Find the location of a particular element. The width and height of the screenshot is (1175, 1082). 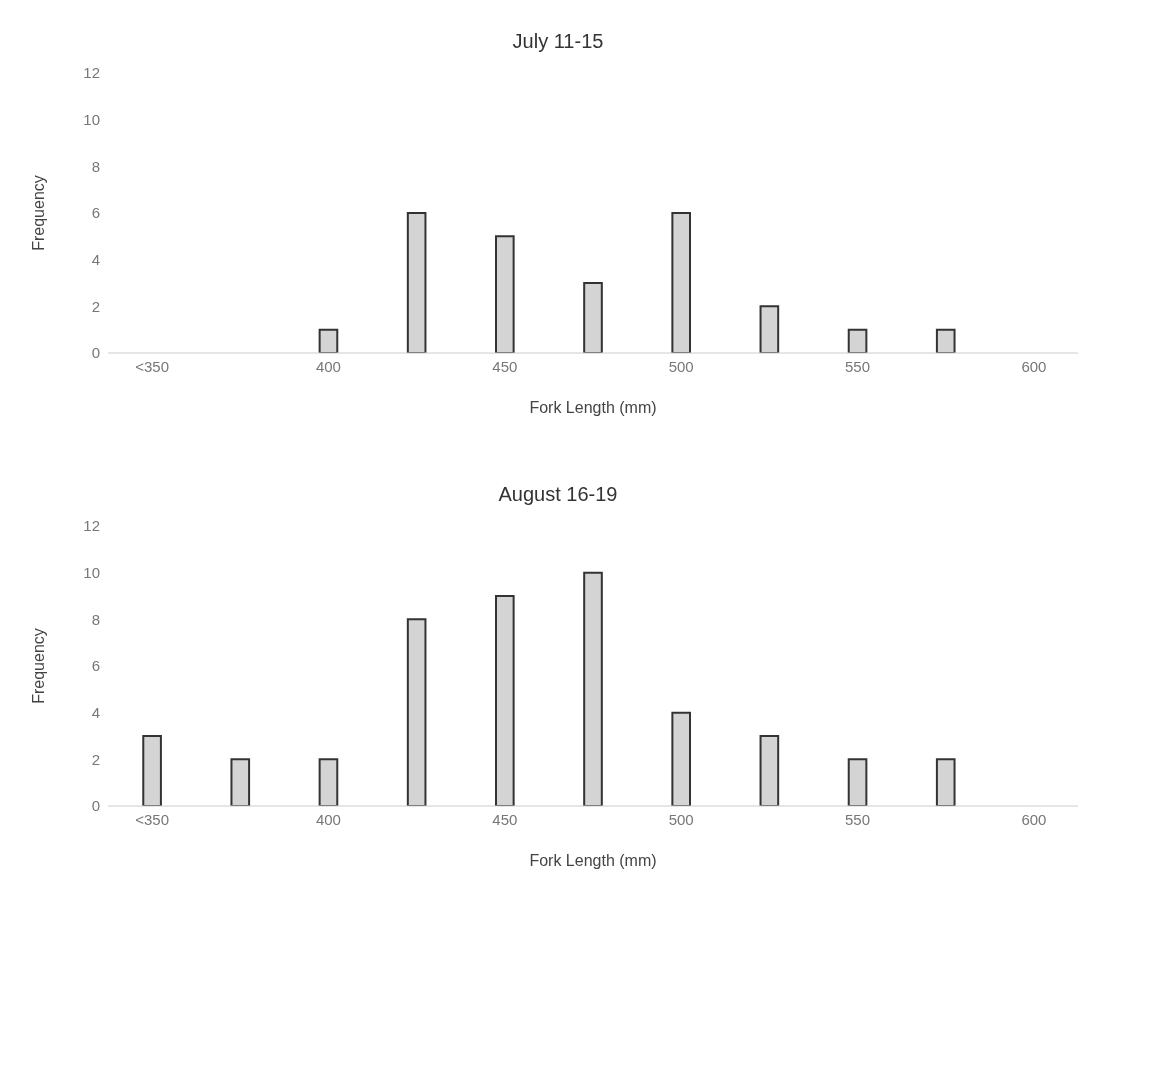

chart-title: July 11-15 is located at coordinates (558, 41).